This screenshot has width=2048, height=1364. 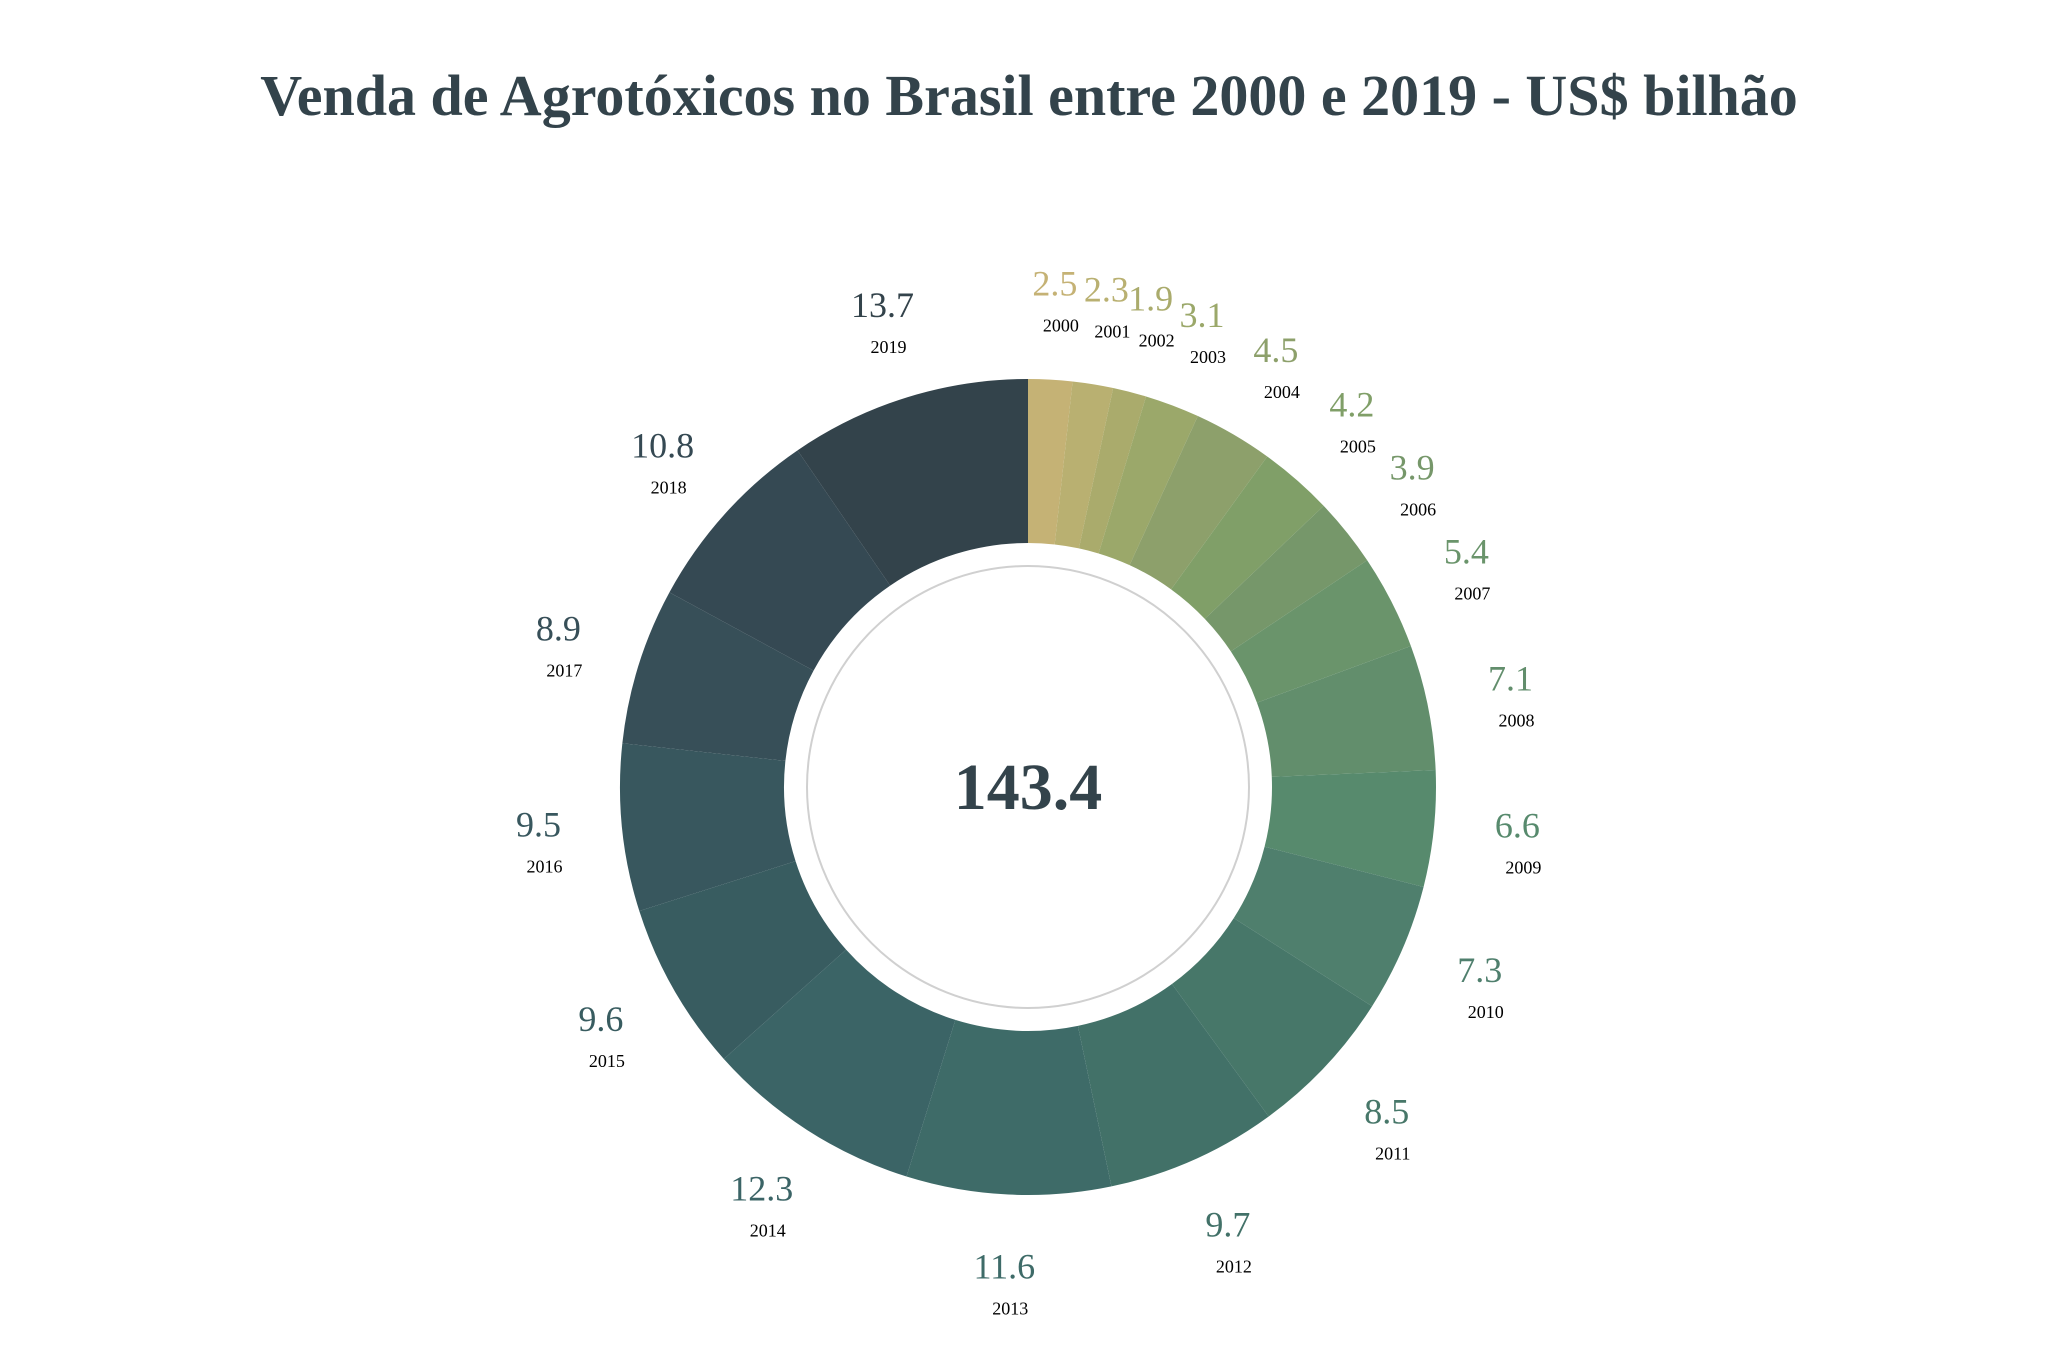 I want to click on year-label-2003: 2003, so click(x=1208, y=357).